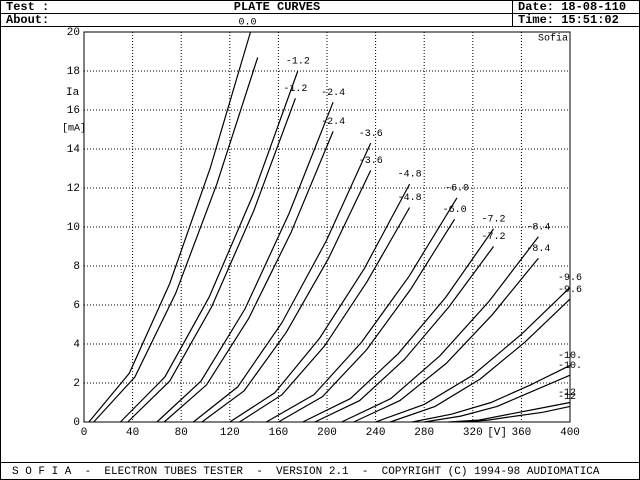 Image resolution: width=640 pixels, height=480 pixels. What do you see at coordinates (73, 72) in the screenshot?
I see `y-tick-label: 18` at bounding box center [73, 72].